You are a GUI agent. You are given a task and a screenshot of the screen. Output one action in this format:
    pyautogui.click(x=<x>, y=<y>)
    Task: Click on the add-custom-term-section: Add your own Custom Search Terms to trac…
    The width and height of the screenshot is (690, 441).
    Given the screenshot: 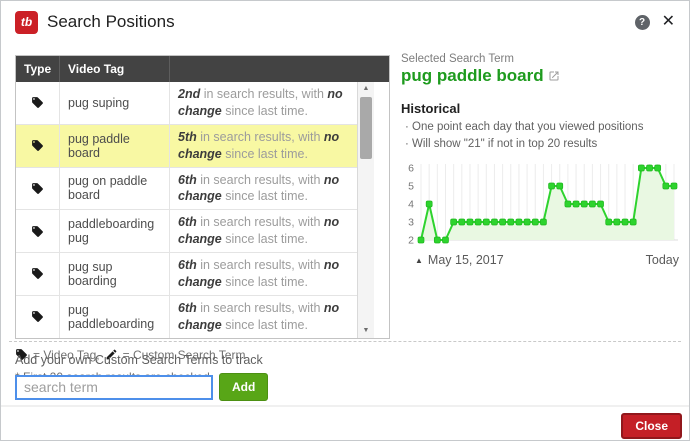 What is the action you would take?
    pyautogui.click(x=142, y=377)
    